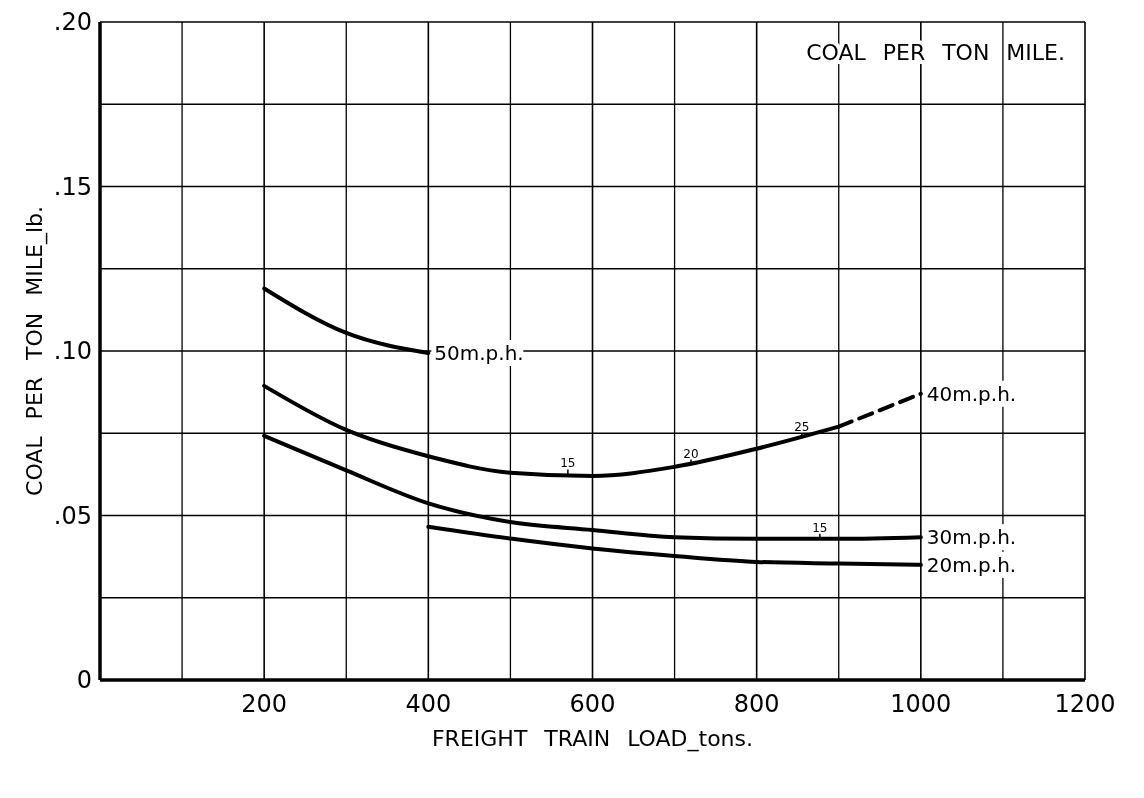 This screenshot has width=1144, height=798. I want to click on y-tick-label: .15, so click(72, 186).